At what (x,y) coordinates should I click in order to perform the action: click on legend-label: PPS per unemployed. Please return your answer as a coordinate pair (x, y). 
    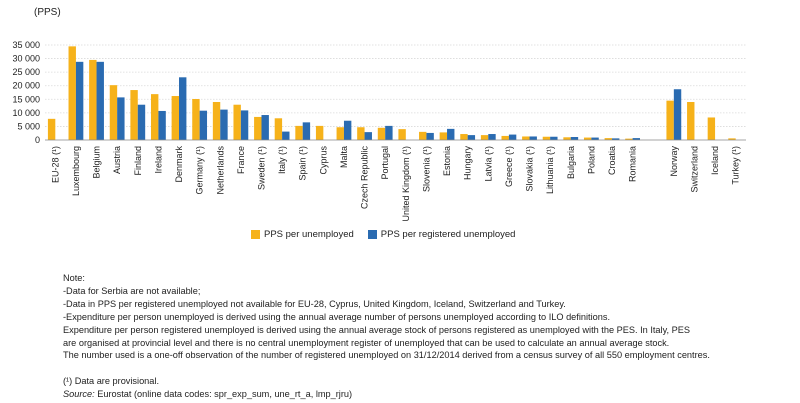
    Looking at the image, I should click on (309, 234).